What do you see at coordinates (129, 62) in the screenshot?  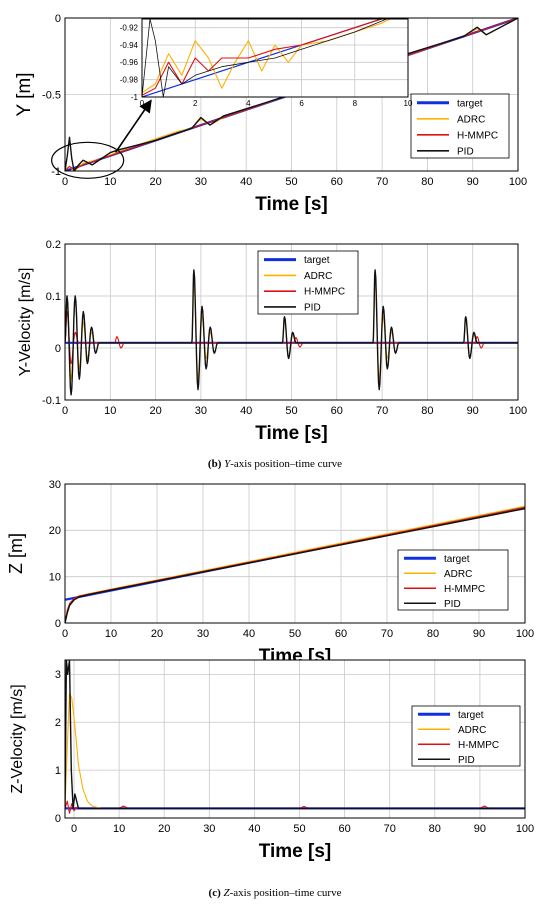 I see `y-tick-label: -0.96` at bounding box center [129, 62].